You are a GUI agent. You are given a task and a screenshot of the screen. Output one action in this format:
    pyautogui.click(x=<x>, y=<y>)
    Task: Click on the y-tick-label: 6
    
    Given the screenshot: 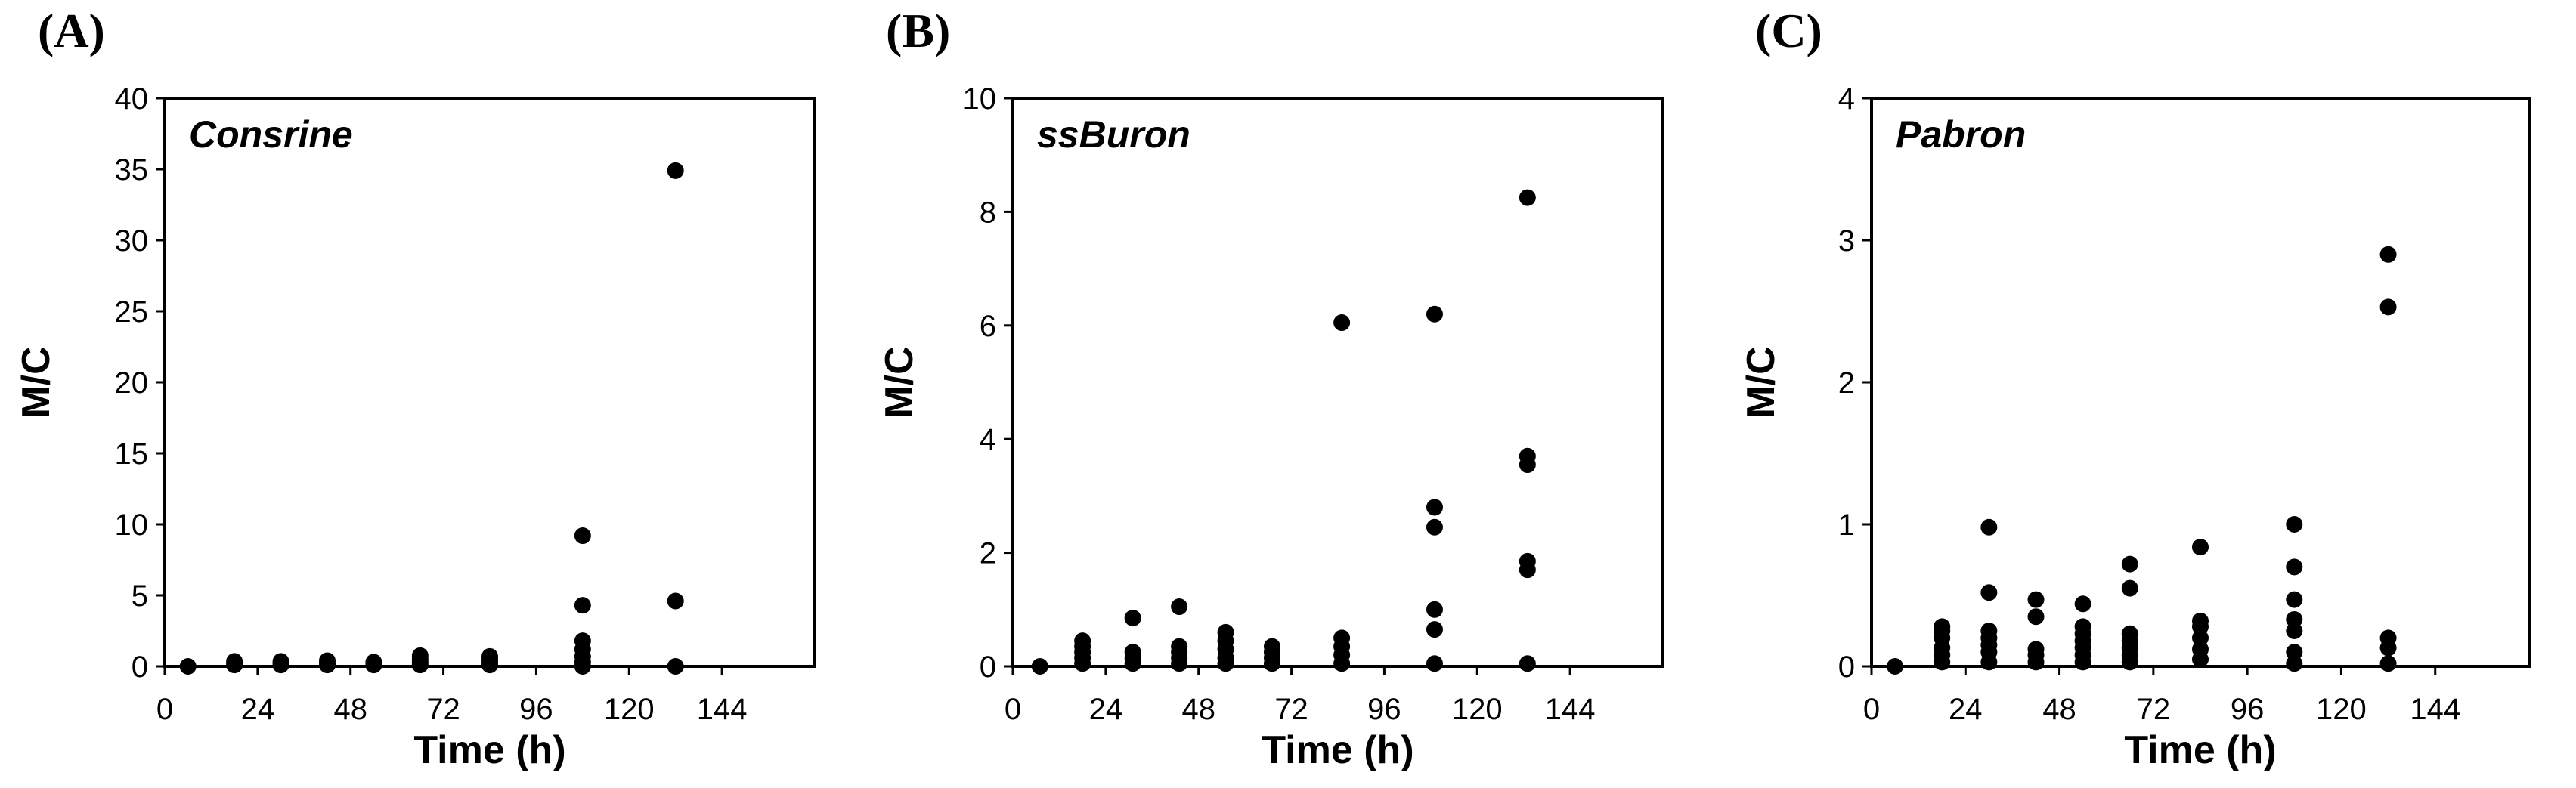 What is the action you would take?
    pyautogui.click(x=988, y=326)
    